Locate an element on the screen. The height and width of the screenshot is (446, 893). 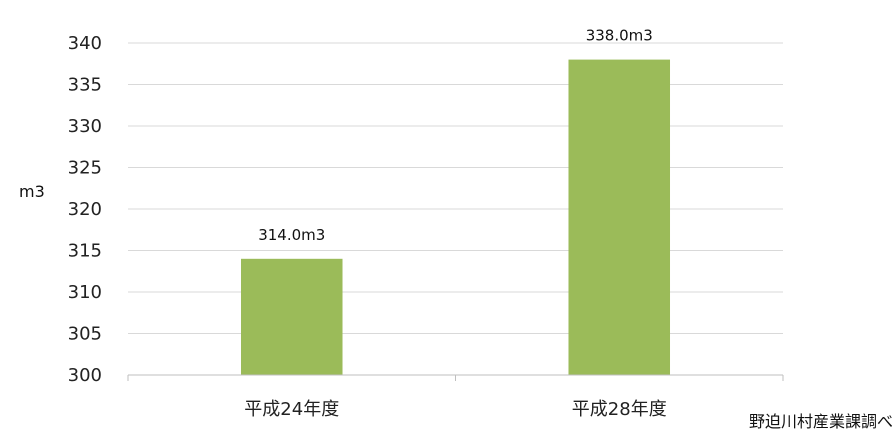
y-tick-label: 305 is located at coordinates (85, 334).